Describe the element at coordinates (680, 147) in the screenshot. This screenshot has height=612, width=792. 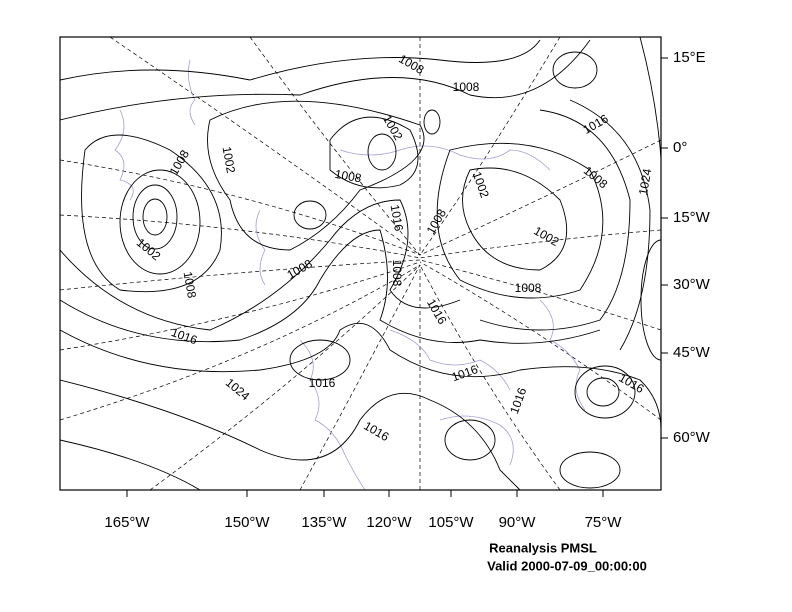
I see `lat-label: 0°` at that location.